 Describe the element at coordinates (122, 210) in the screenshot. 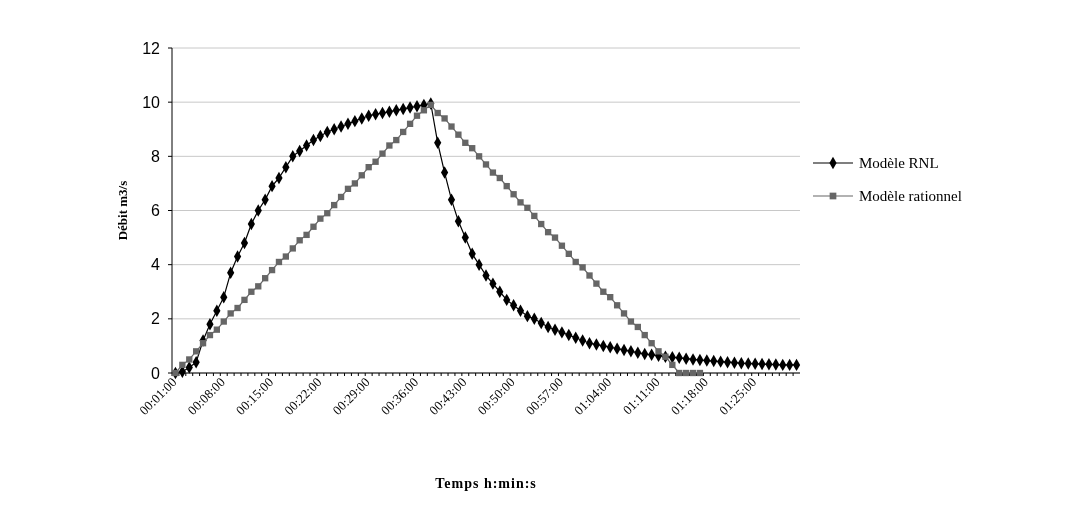

I see `y-axis-title: Débit m3/s` at that location.